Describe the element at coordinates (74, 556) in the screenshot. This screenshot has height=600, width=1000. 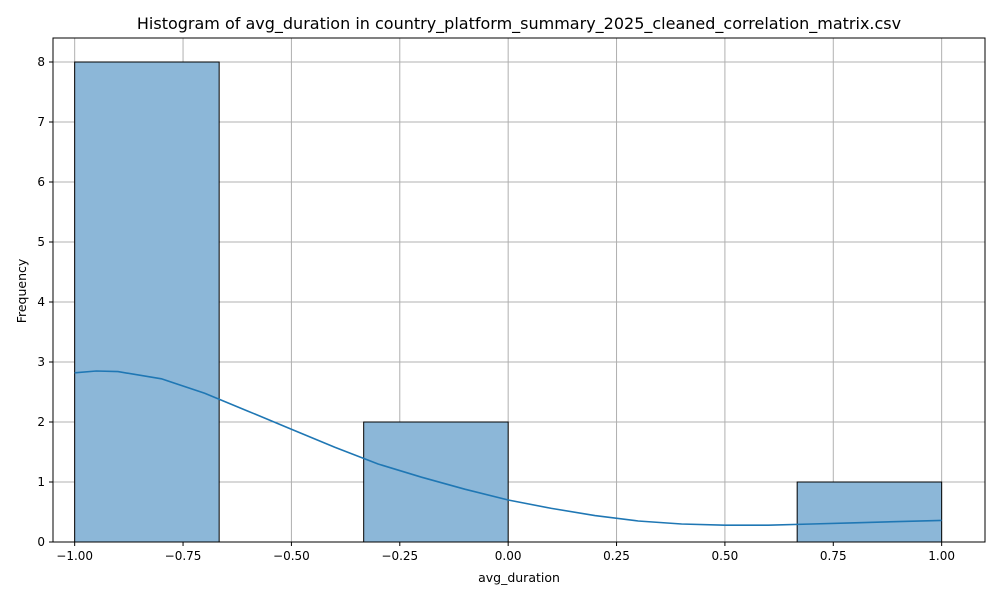
I see `x-tick-label: −1.00` at that location.